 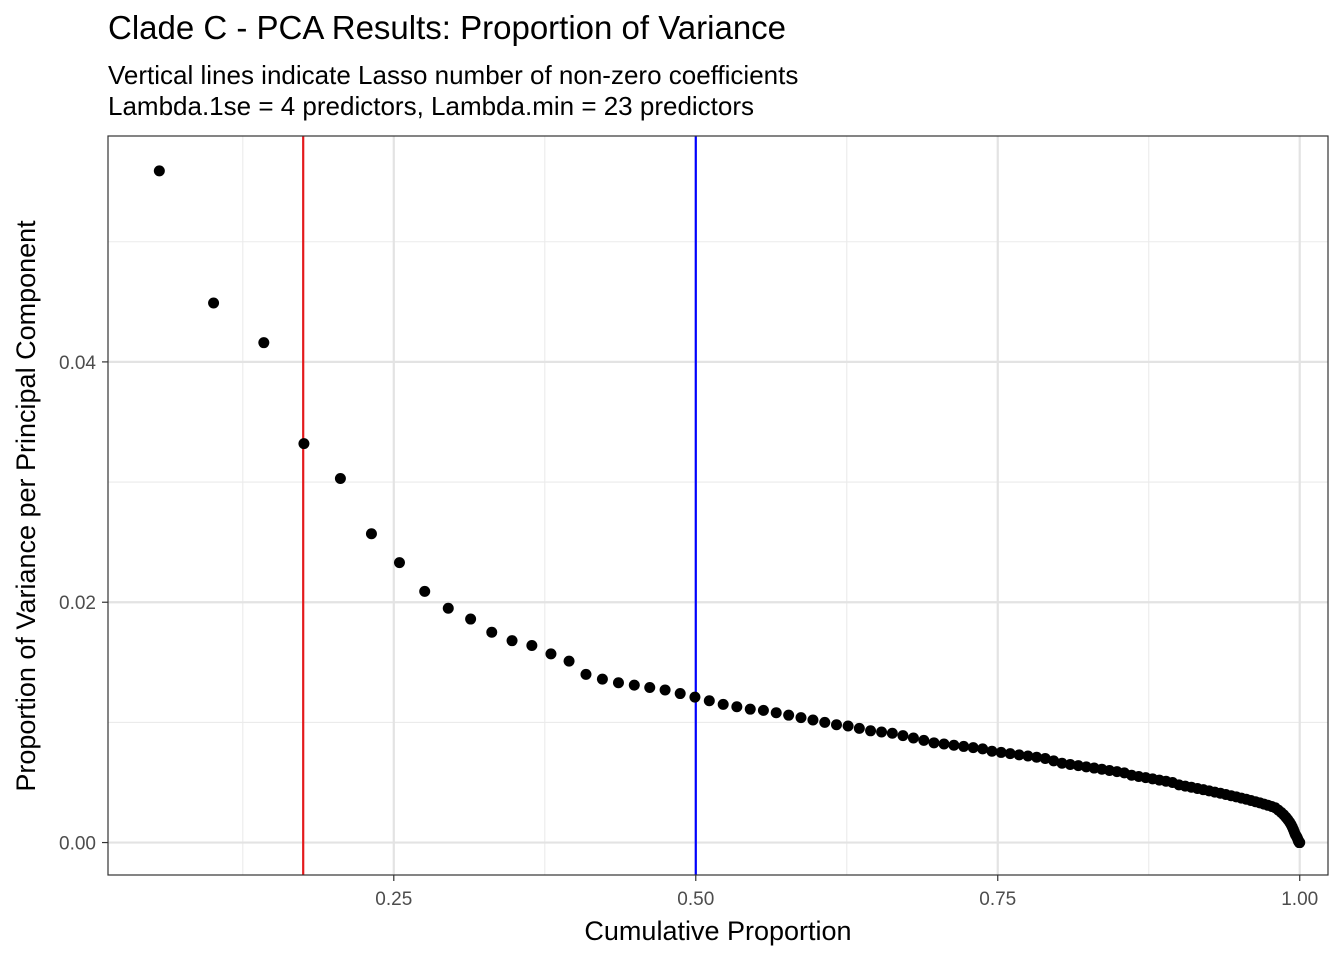 I want to click on y-axis-ticks: 0.00 0.02 0.04, so click(x=83, y=604).